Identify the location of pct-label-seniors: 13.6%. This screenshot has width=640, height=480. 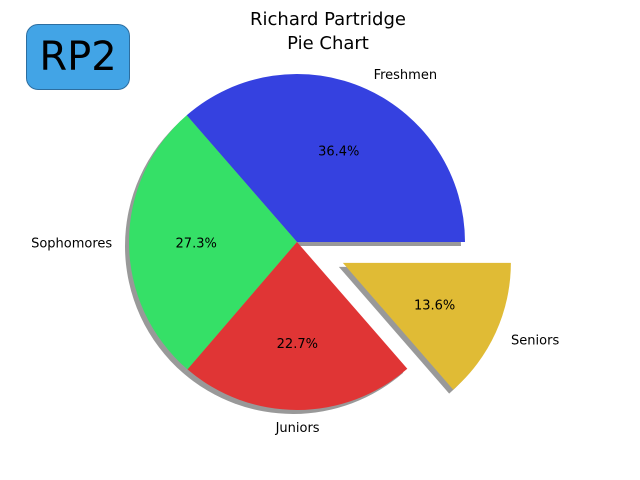
(434, 306).